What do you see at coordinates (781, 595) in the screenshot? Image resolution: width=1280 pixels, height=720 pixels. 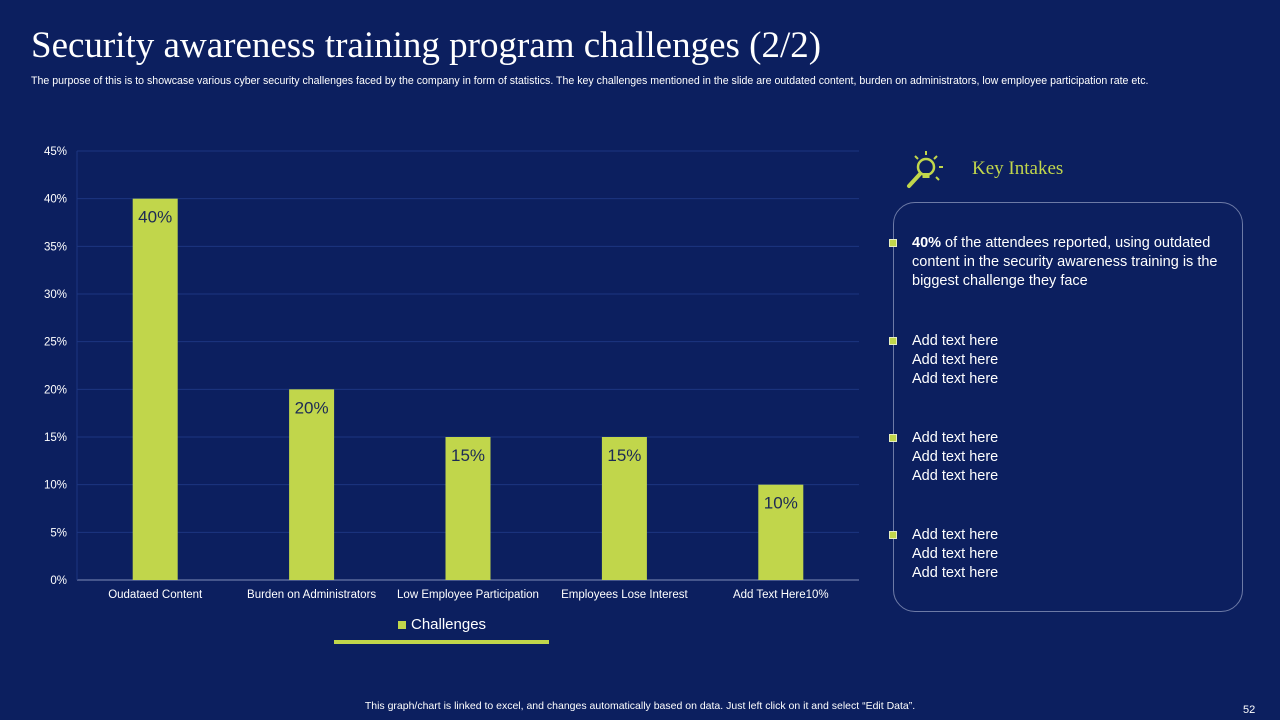 I see `x-tick-label: Add Text Here10%` at bounding box center [781, 595].